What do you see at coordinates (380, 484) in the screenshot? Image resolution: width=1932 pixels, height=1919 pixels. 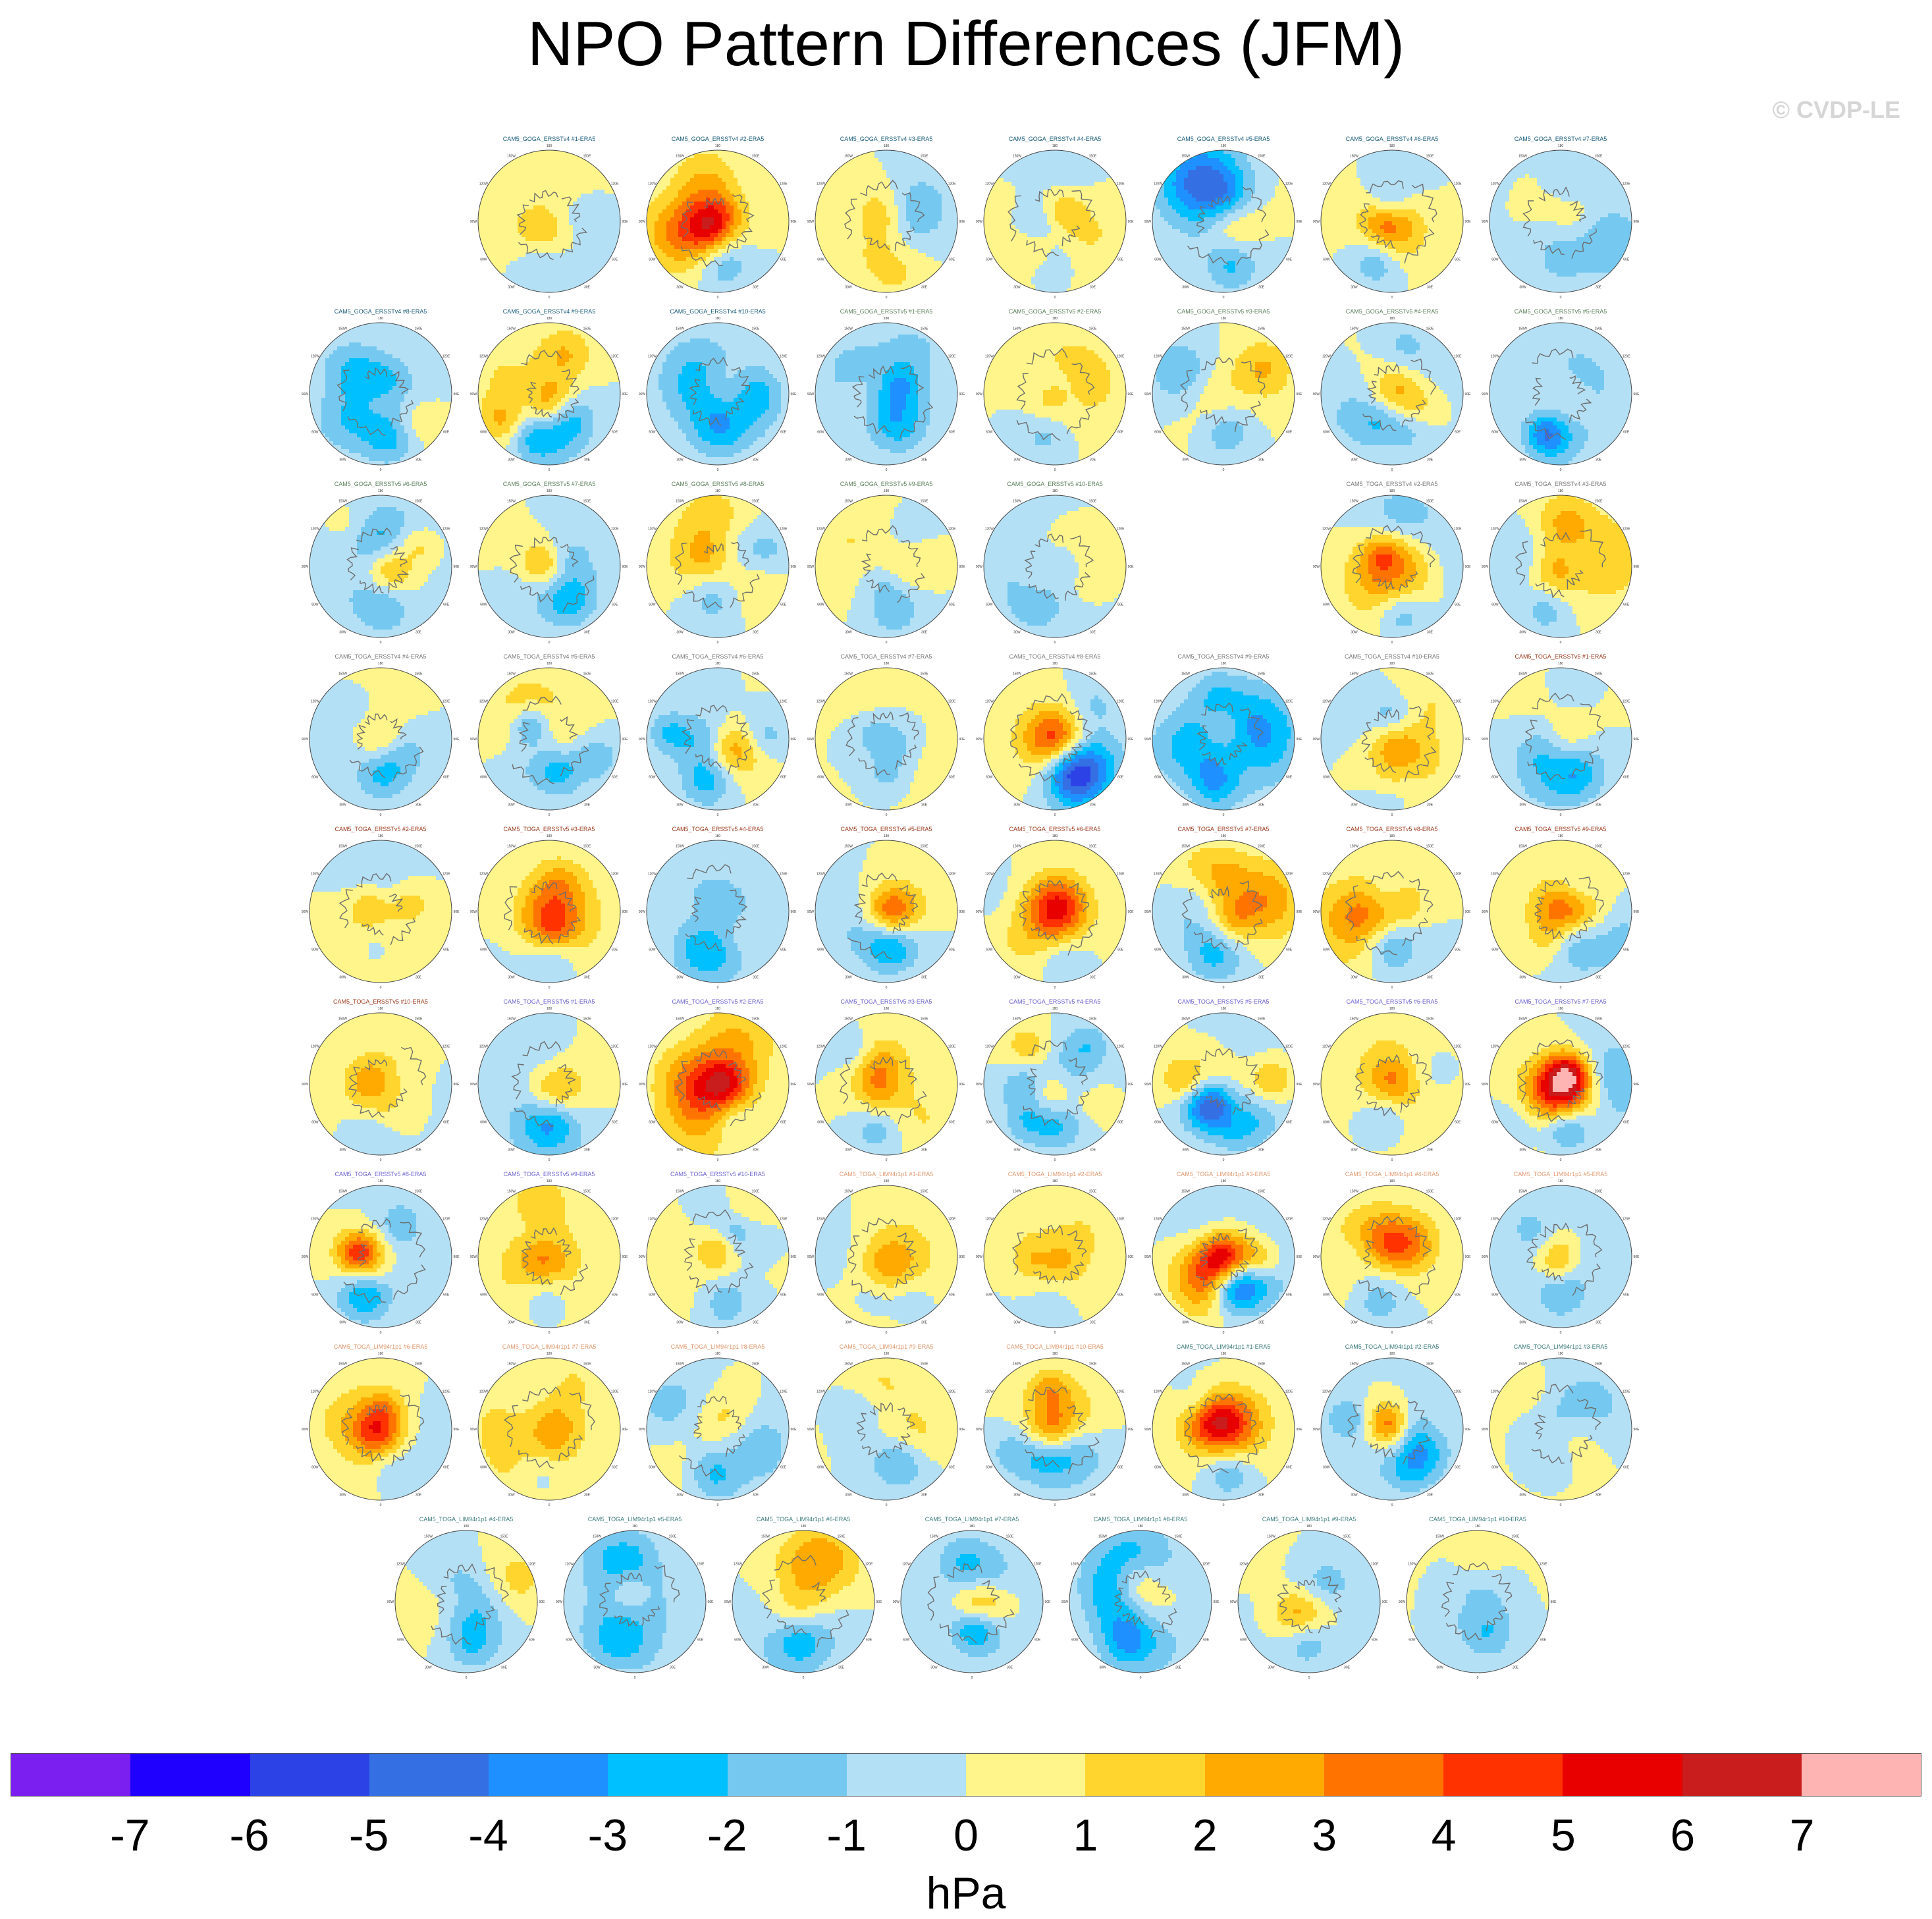 I see `panel-title: CAM5_GOGA_ERSSTv5 #6-ERA5` at bounding box center [380, 484].